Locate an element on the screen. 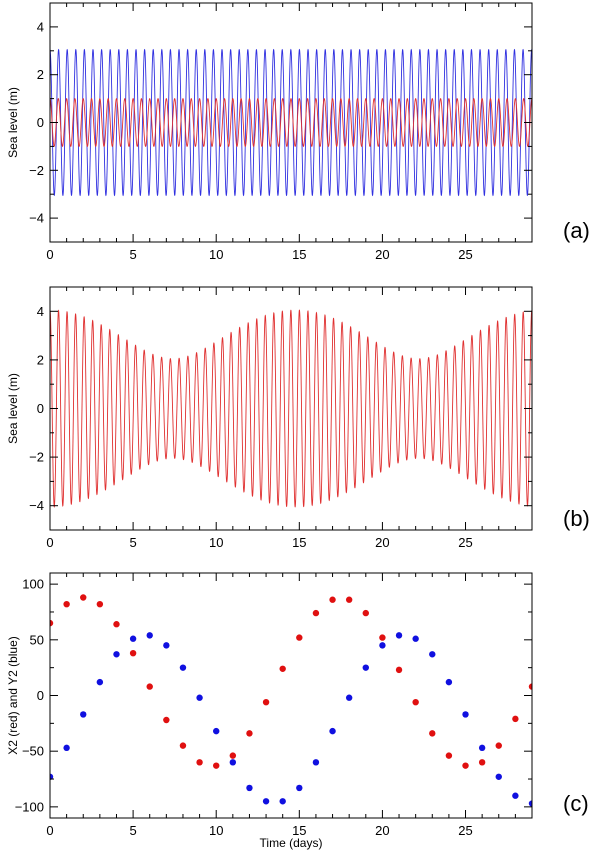 The image size is (595, 850). x-axis-label-c: Time (days) is located at coordinates (291, 843).